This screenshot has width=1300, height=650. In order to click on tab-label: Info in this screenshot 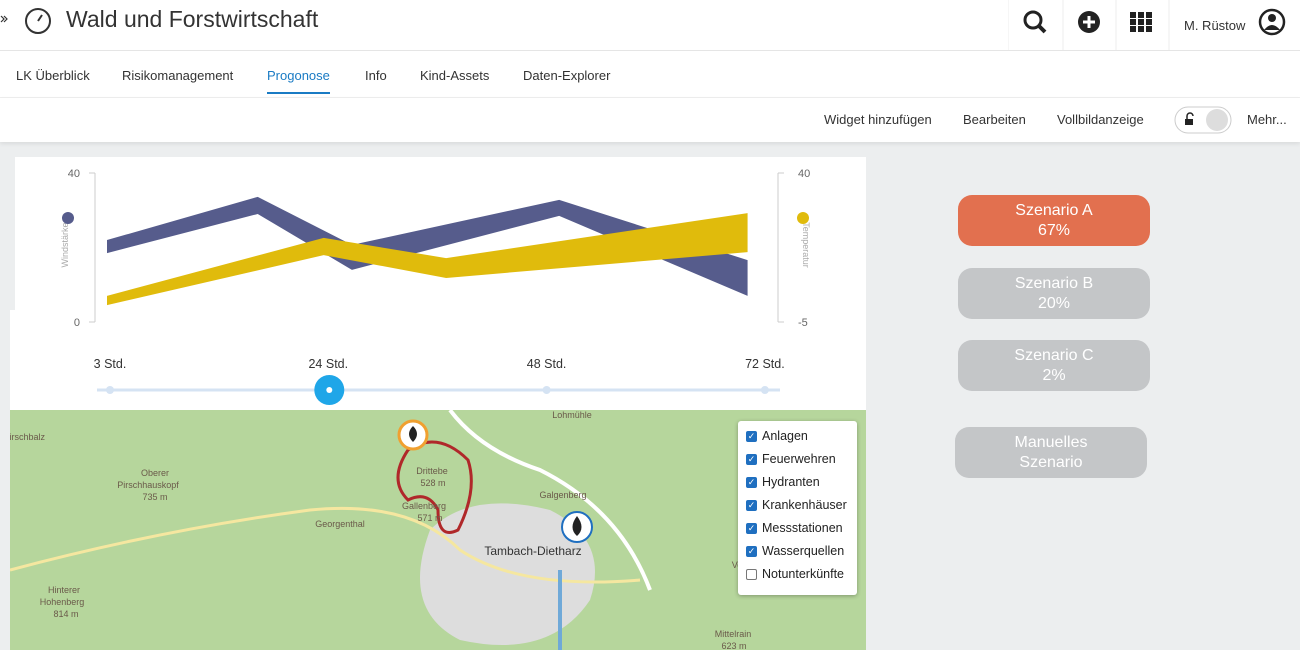, I will do `click(376, 75)`.